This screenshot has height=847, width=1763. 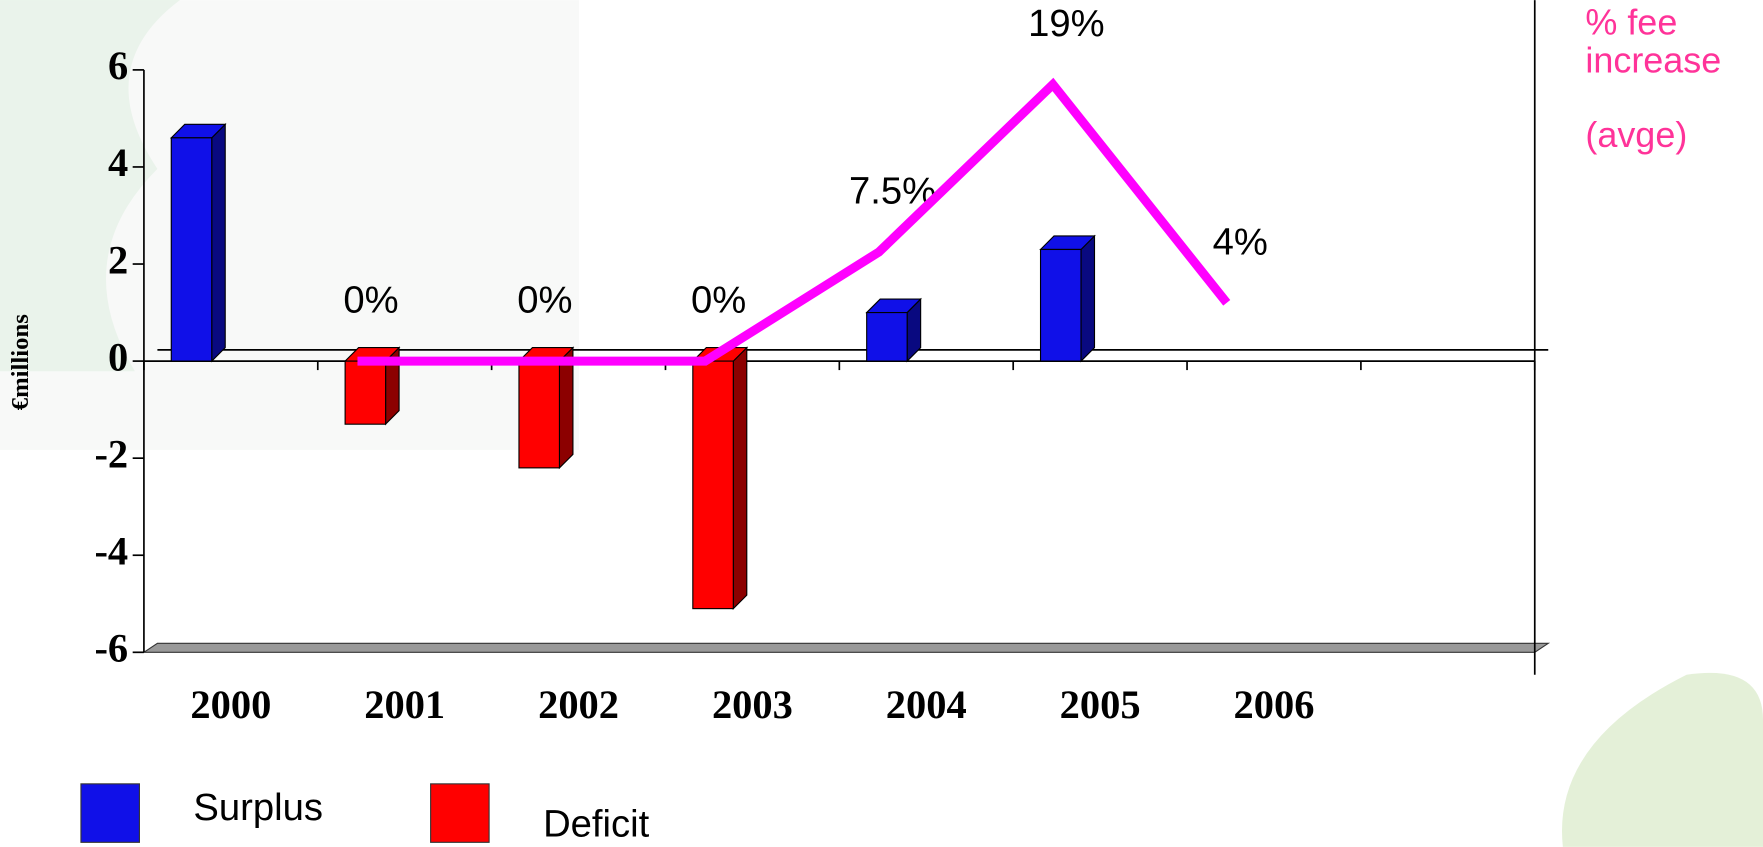 I want to click on x-tick-label: 2005, so click(x=1100, y=704).